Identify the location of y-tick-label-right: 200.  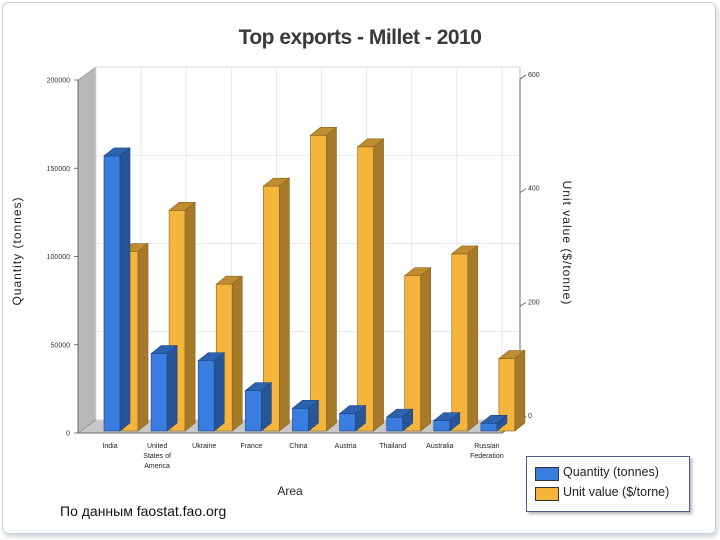
(534, 302).